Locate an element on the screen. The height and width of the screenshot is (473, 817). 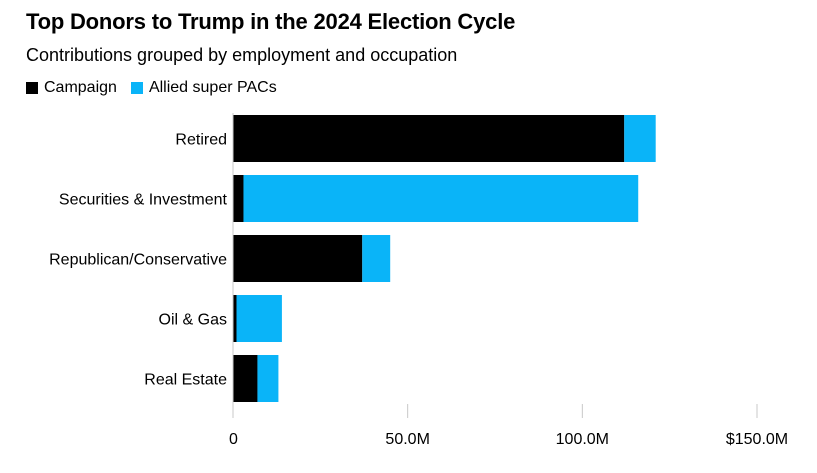
category-label-republican-conservative: Republican/Conservative is located at coordinates (138, 260).